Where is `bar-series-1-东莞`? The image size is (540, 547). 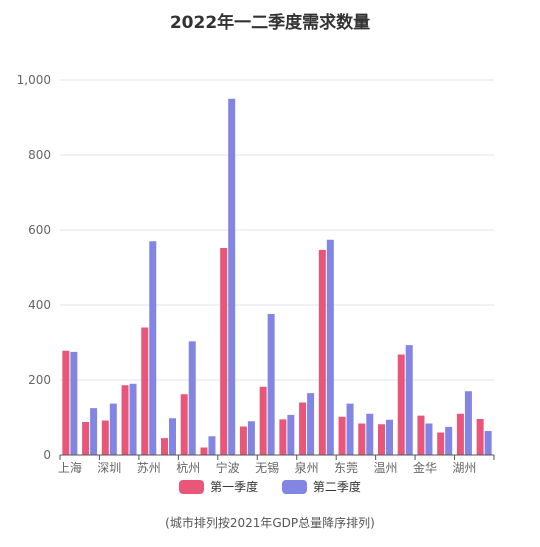
bar-series-1-东莞 is located at coordinates (342, 435).